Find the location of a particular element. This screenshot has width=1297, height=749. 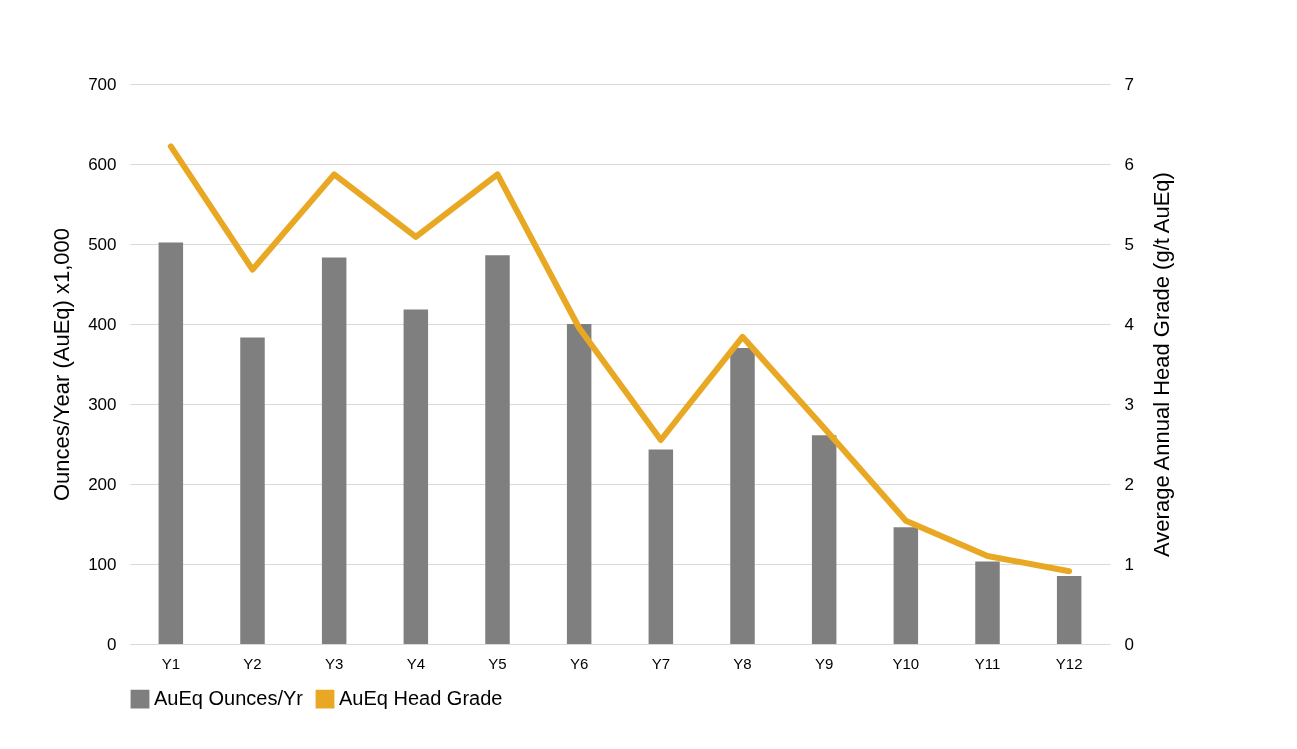

y-tick-label: 300 is located at coordinates (102, 404).